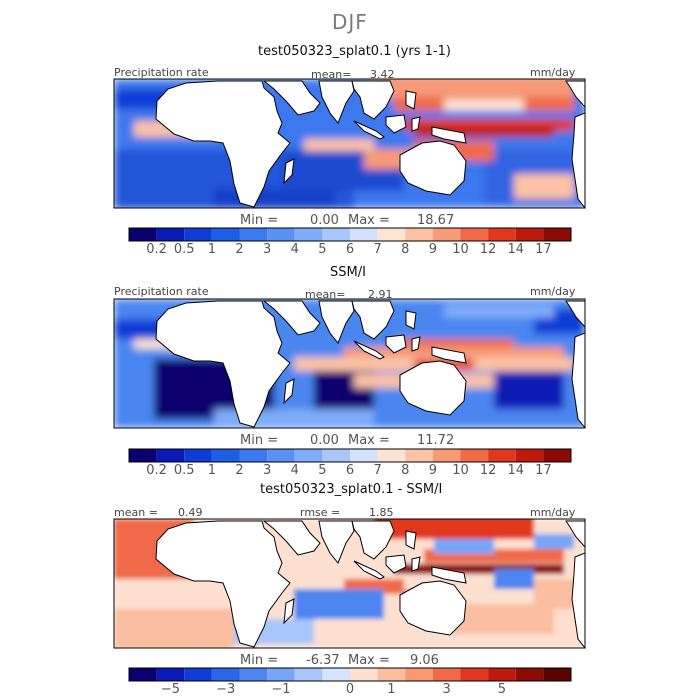  Describe the element at coordinates (161, 72) in the screenshot. I see `panel1-variable-label: Precipitation rate` at that location.